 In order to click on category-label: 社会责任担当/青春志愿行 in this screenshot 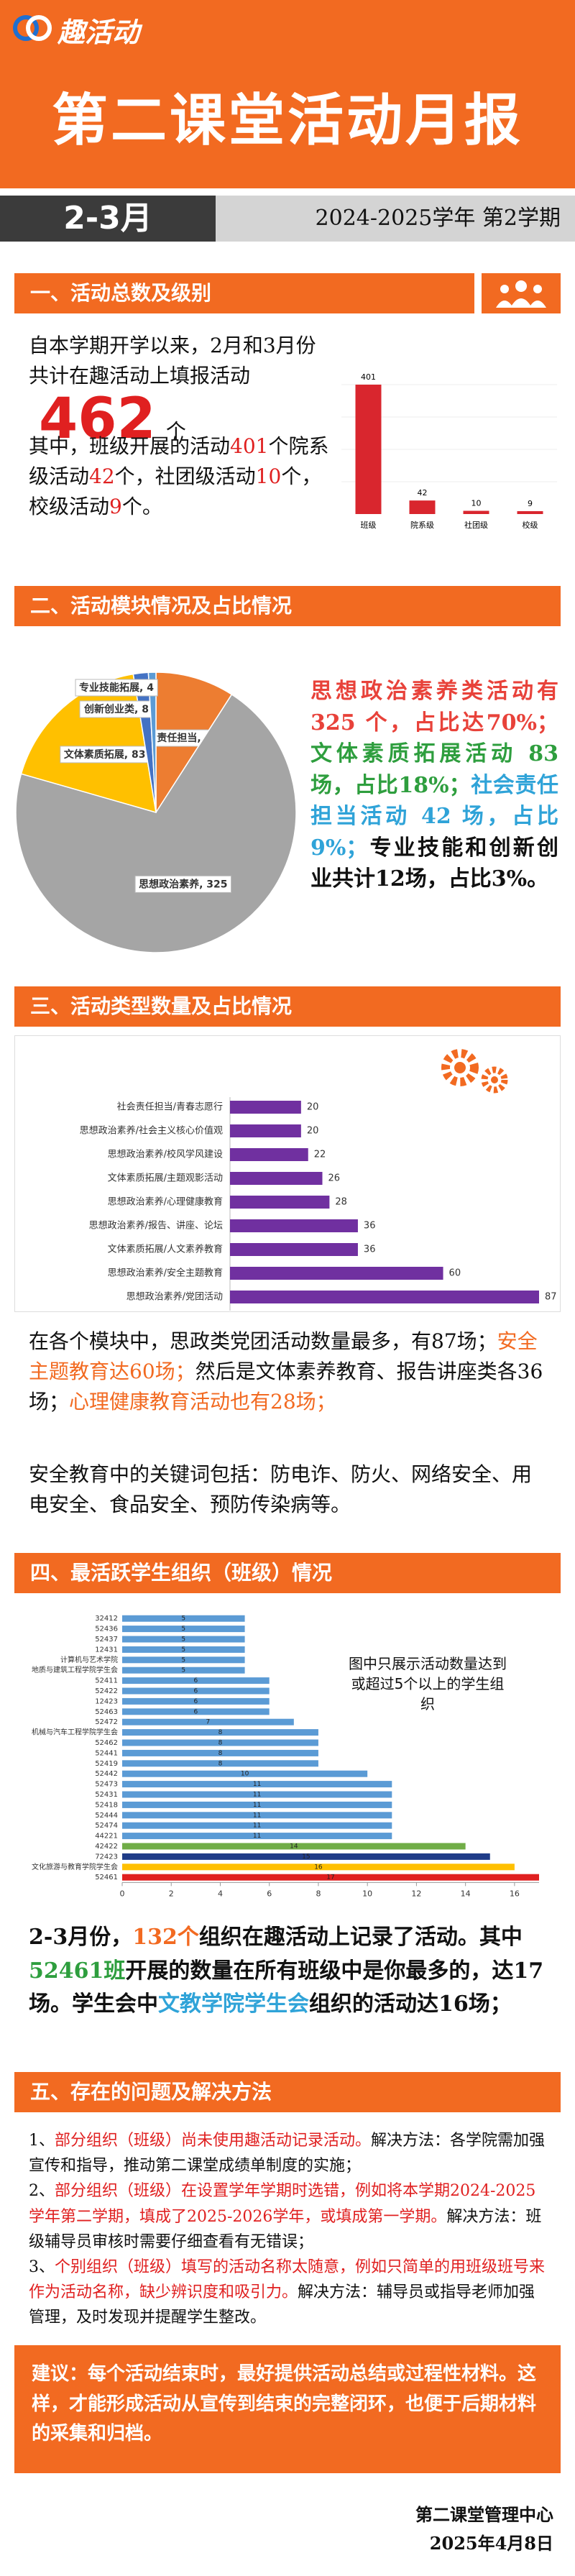, I will do `click(170, 1107)`.